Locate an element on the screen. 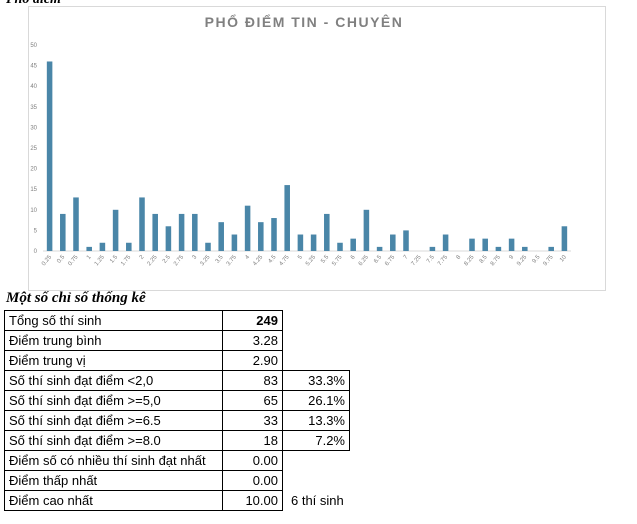 The height and width of the screenshot is (524, 637). page-heading: Phổ điểm is located at coordinates (33, 4).